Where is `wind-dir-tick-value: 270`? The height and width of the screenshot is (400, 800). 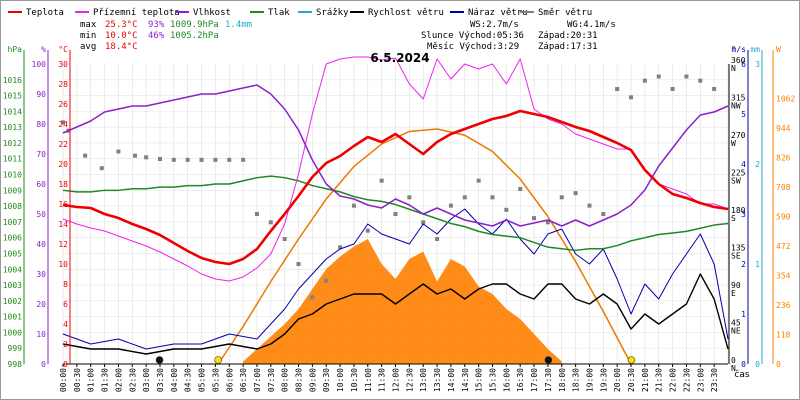 wind-dir-tick-value: 270 is located at coordinates (738, 135).